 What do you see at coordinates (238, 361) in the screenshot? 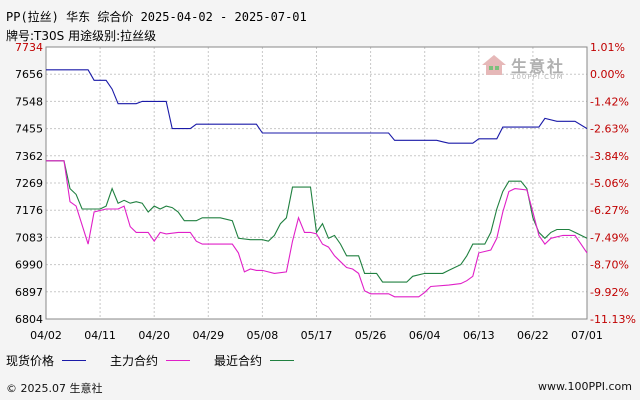
I see `legend-label-recent: 最近合约` at bounding box center [238, 361].